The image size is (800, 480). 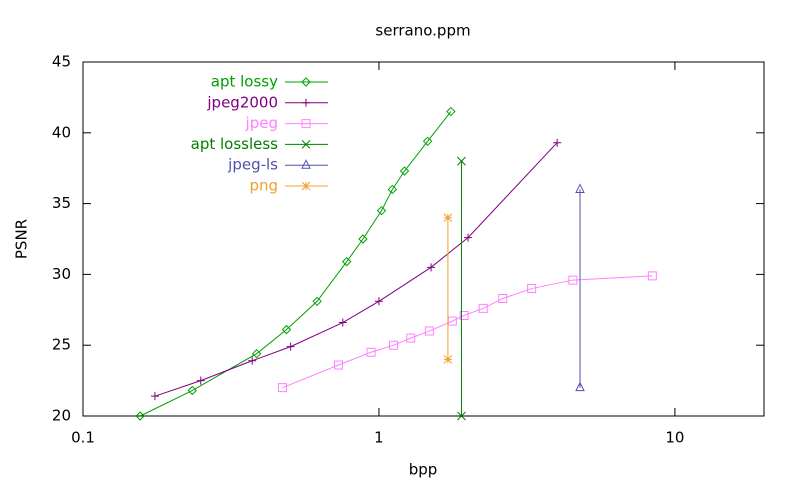 What do you see at coordinates (422, 31) in the screenshot?
I see `chart-title: serrano.ppm` at bounding box center [422, 31].